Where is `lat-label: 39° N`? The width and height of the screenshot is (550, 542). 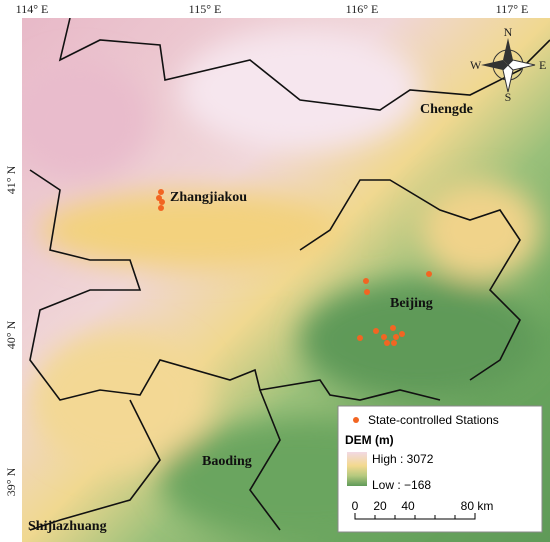
lat-label: 39° N is located at coordinates (11, 481).